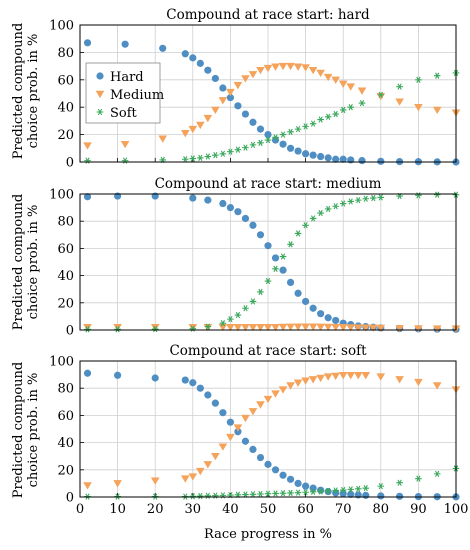 The image size is (470, 550). I want to click on y-axis-label-line2: choice prob. in %, so click(33, 262).